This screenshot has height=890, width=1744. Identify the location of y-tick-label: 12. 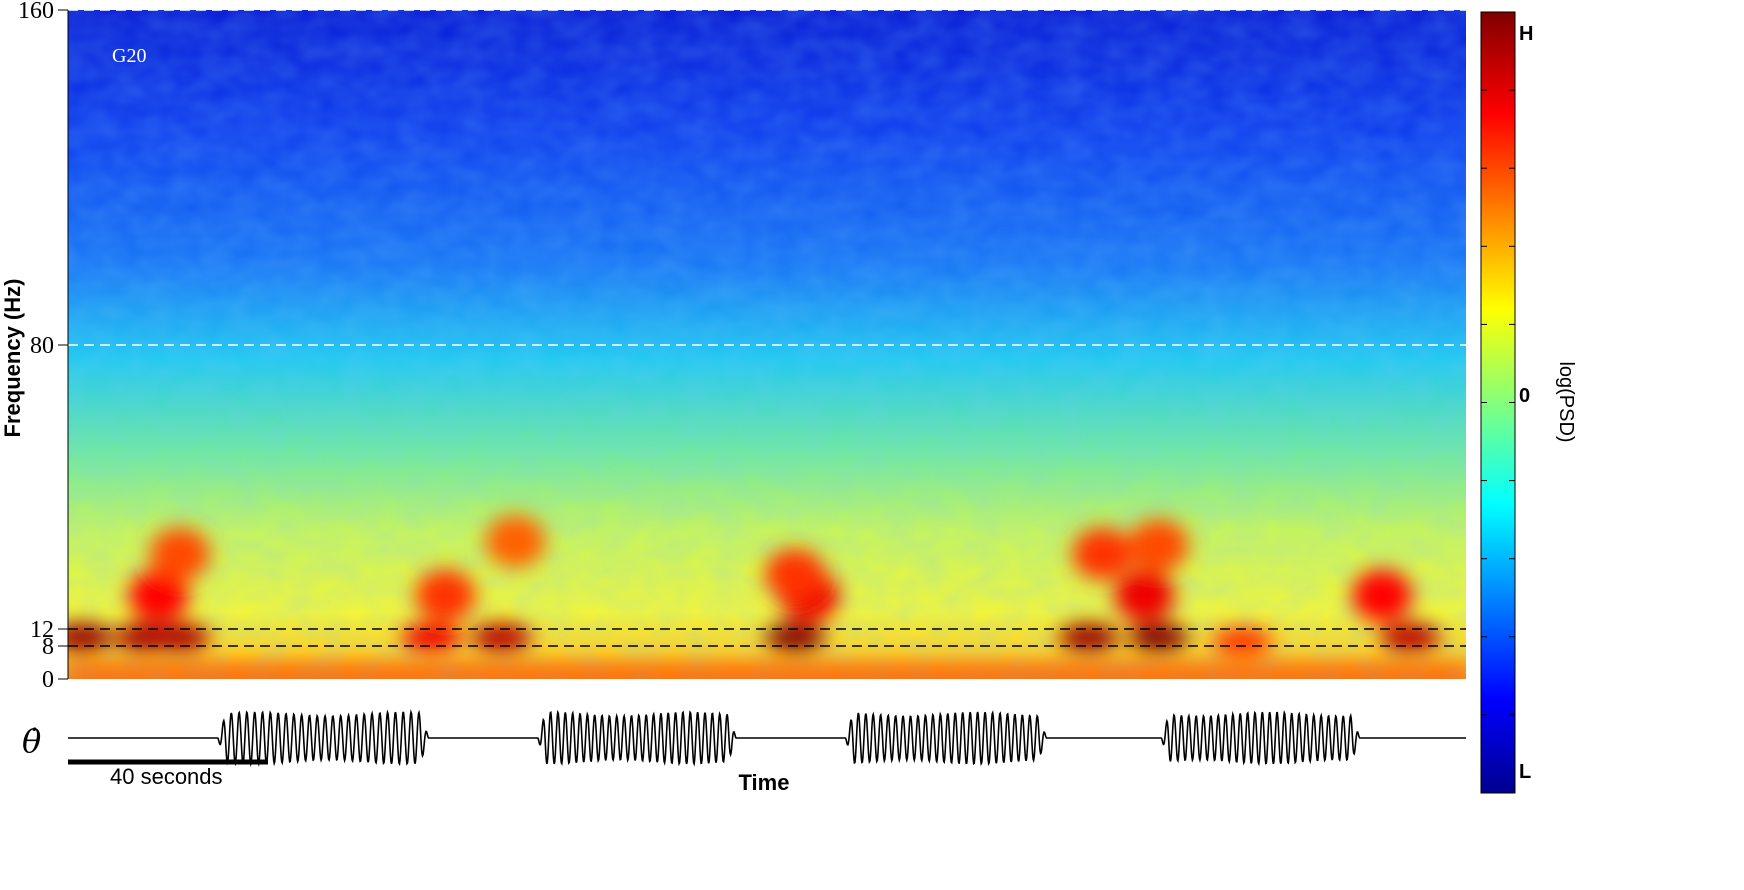
(42, 630).